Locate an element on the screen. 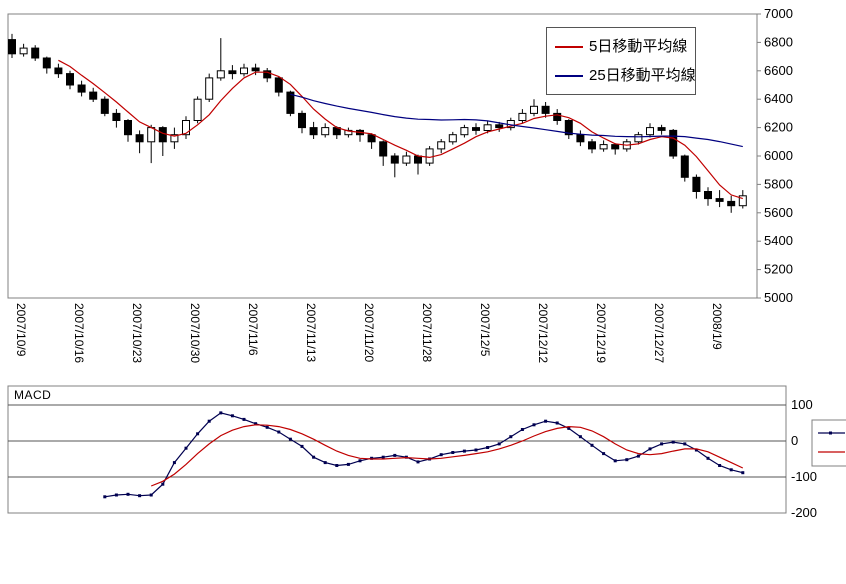 This screenshot has width=846, height=584. svg-text: 6800 is located at coordinates (778, 41).